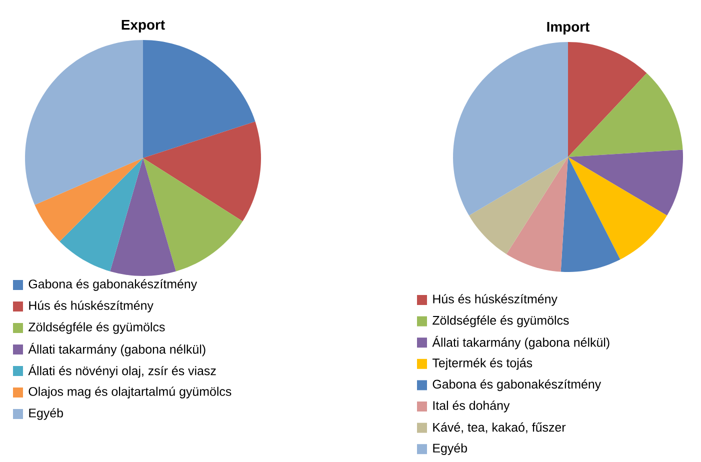  I want to click on chart-title: Import, so click(568, 28).